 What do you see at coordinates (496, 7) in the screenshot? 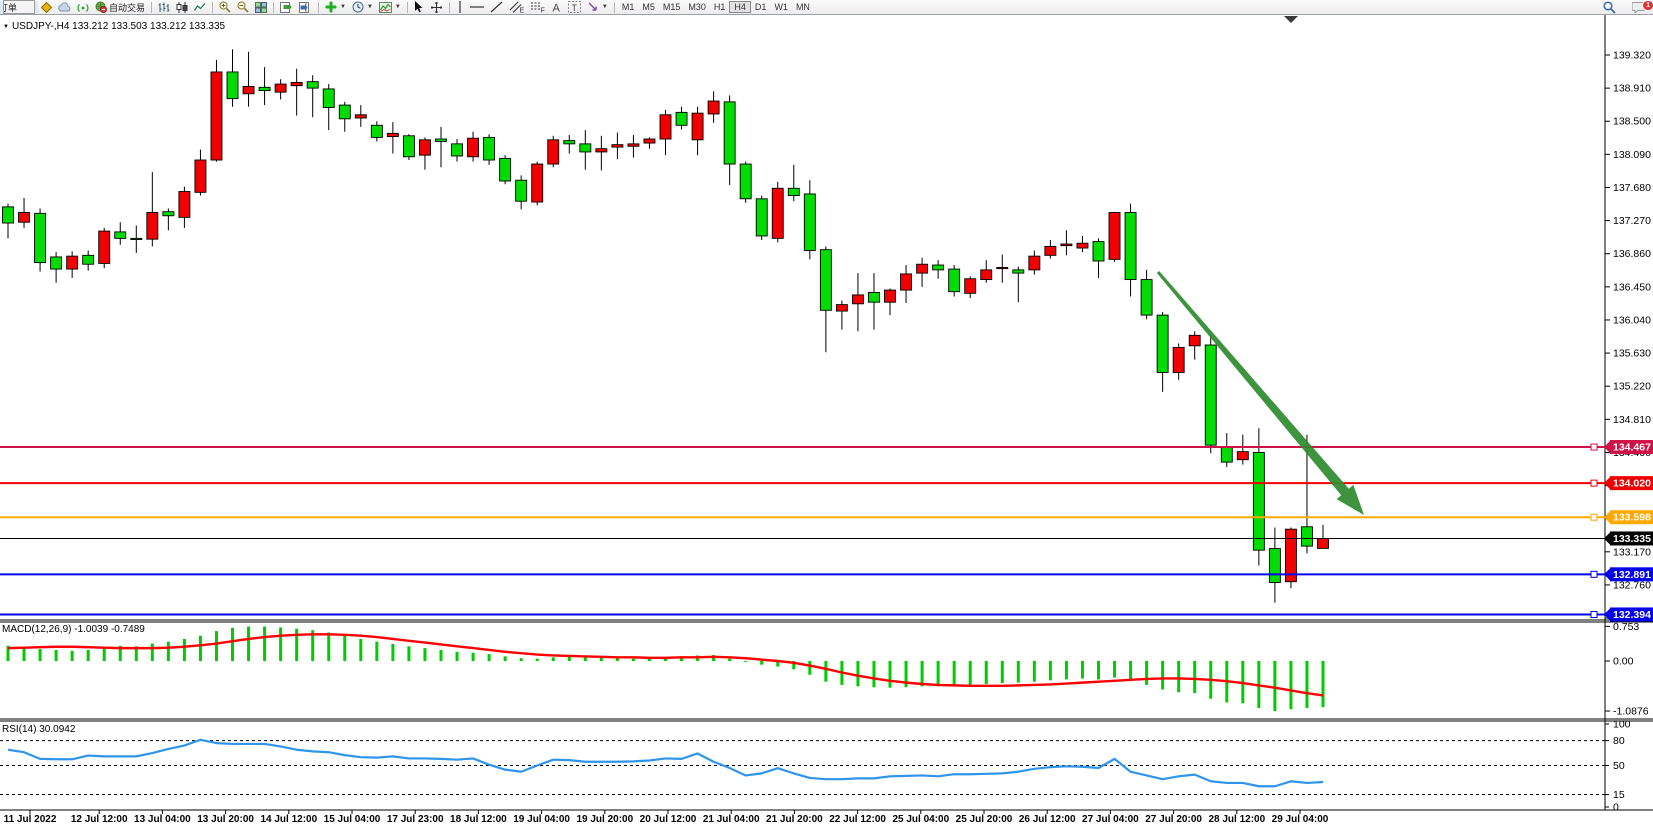
I see `trendline-tool-button` at bounding box center [496, 7].